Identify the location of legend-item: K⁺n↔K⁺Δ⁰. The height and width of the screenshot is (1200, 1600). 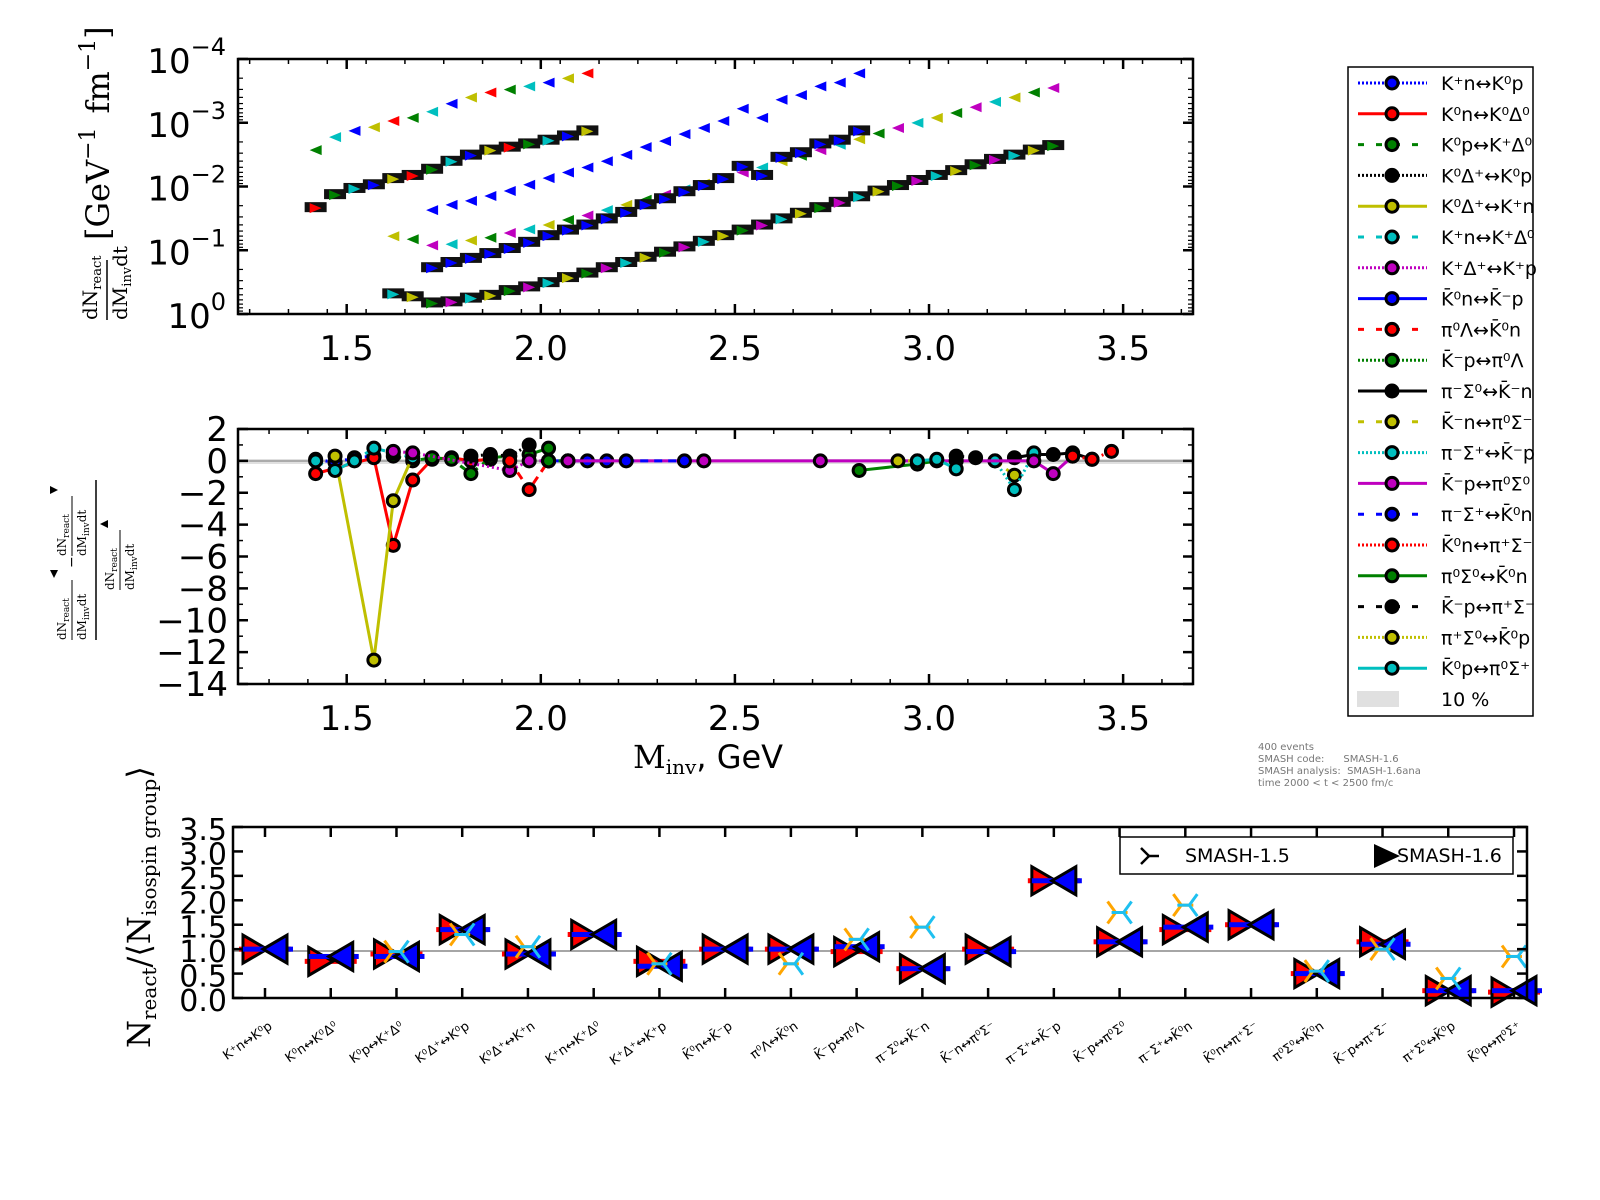
(1446, 238).